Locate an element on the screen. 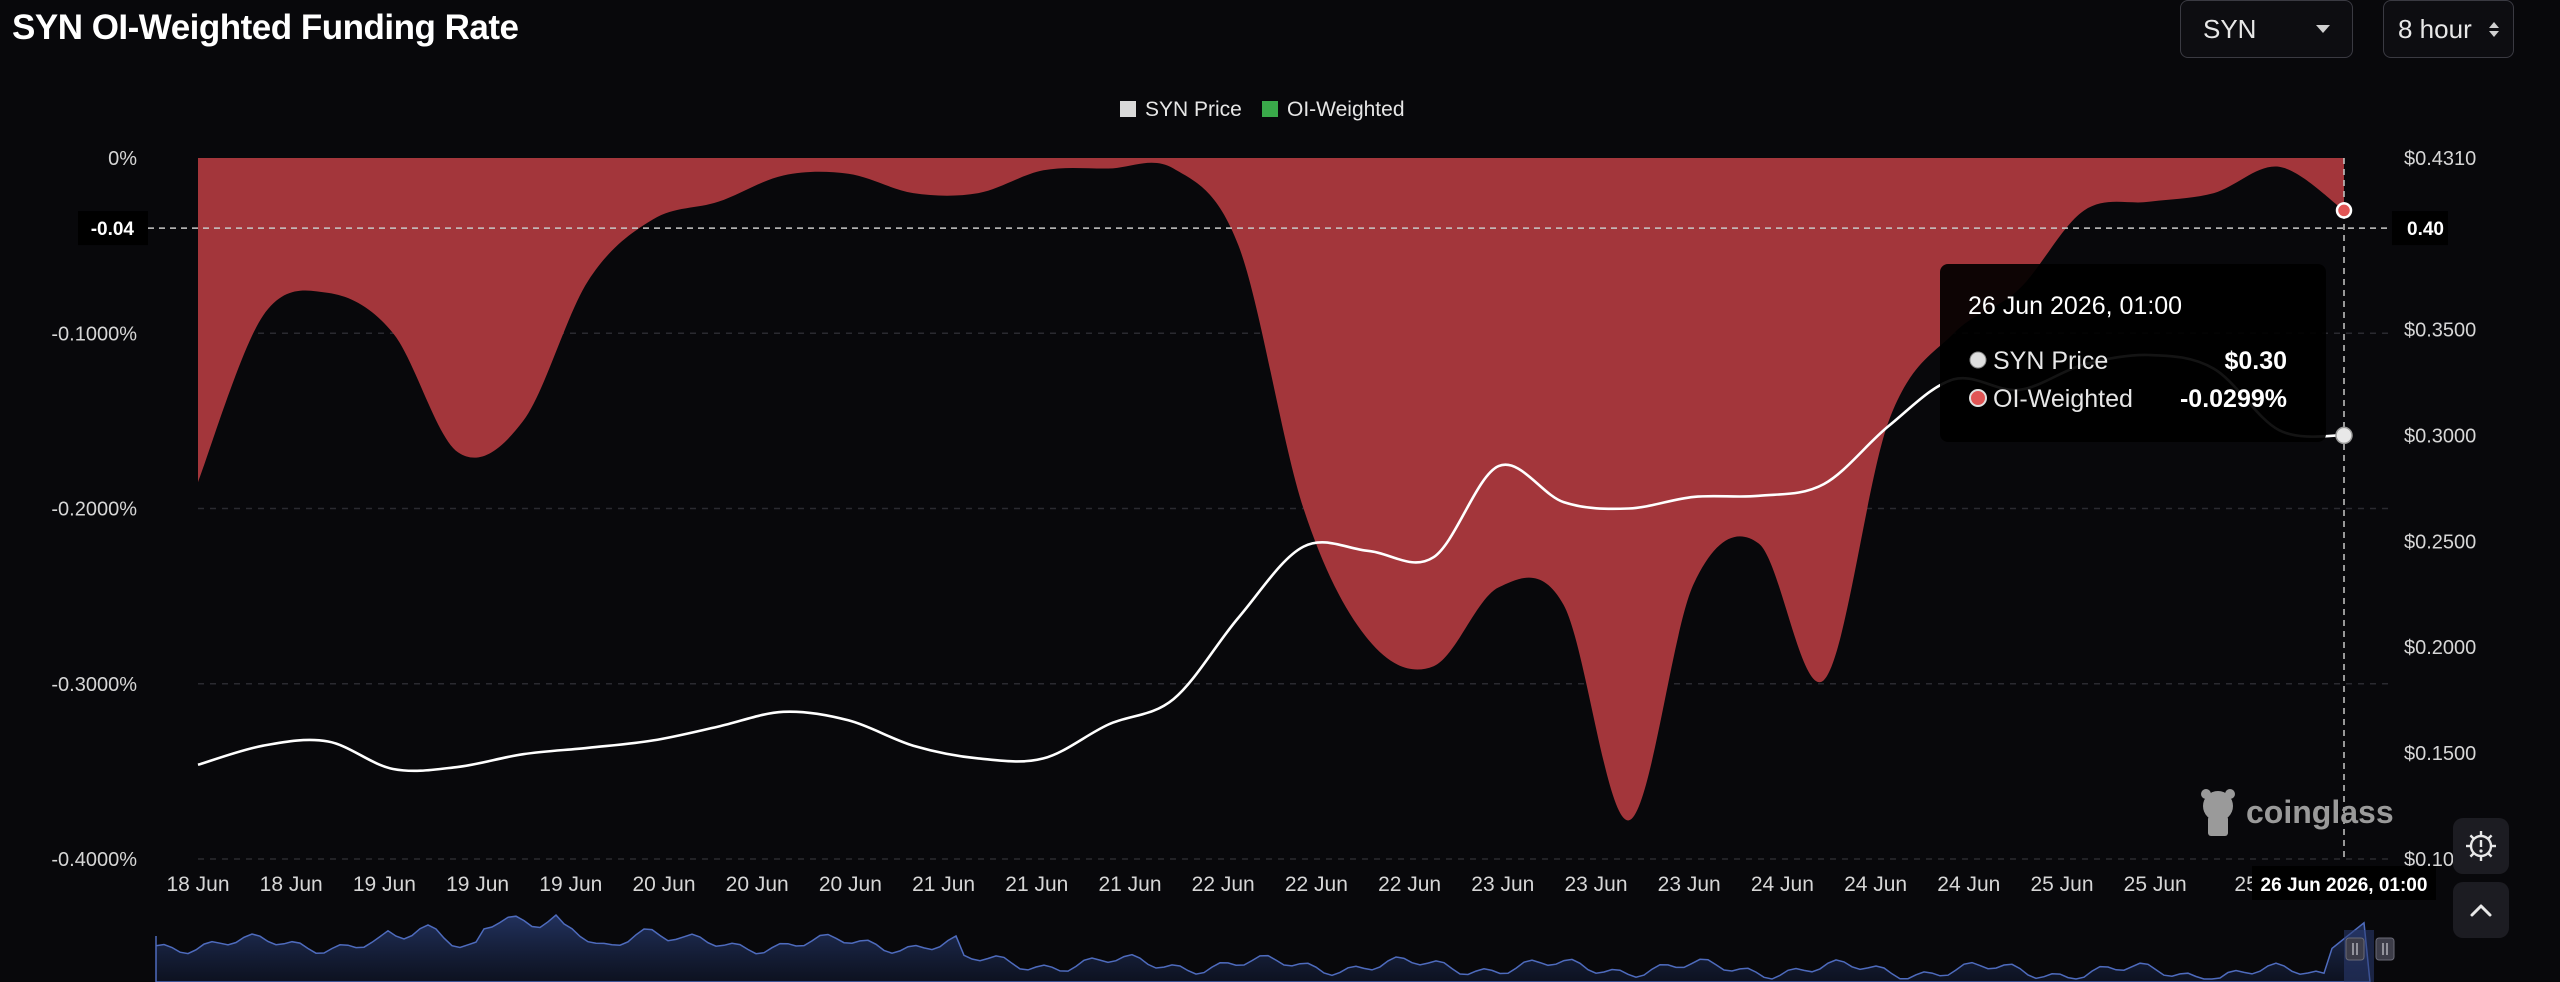 This screenshot has height=982, width=2560. scroll-top-icon is located at coordinates (2481, 910).